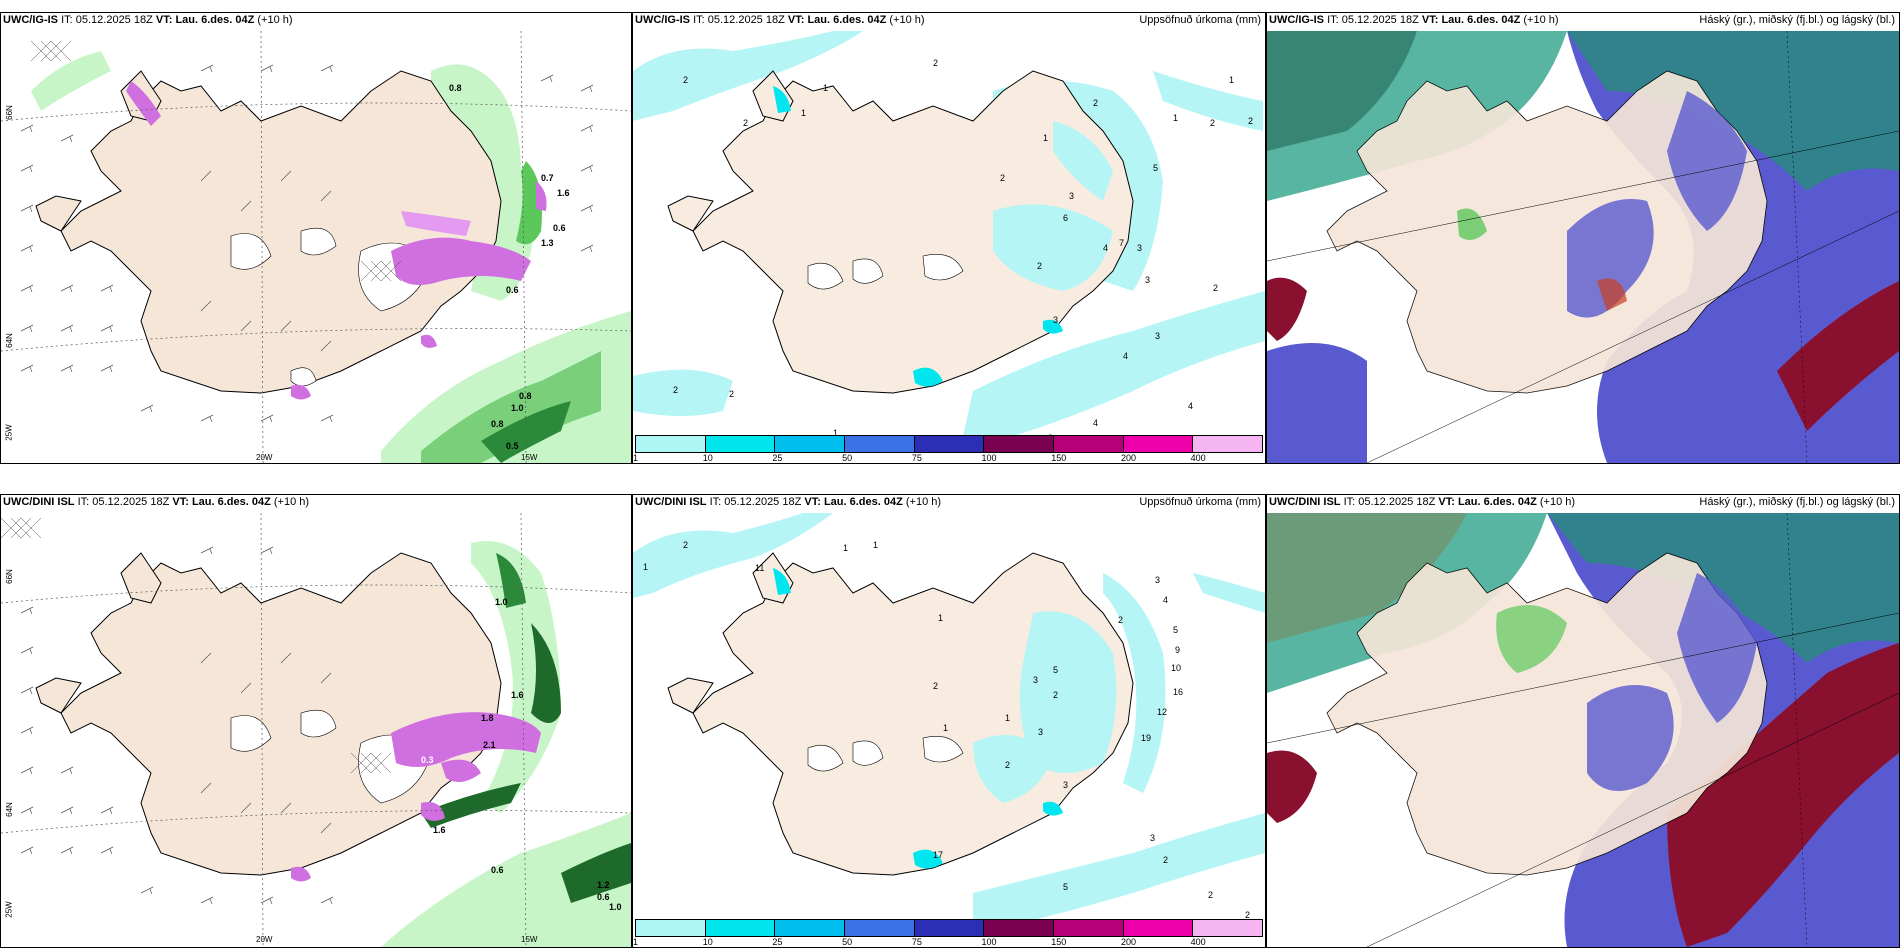 This screenshot has height=950, width=1900. What do you see at coordinates (336, 240) in the screenshot?
I see `magenta-precip-areas` at bounding box center [336, 240].